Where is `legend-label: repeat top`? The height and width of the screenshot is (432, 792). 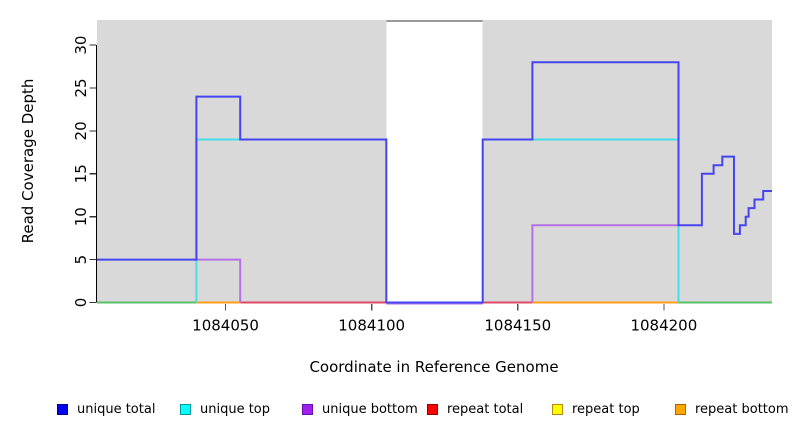
legend-label: repeat top is located at coordinates (606, 409).